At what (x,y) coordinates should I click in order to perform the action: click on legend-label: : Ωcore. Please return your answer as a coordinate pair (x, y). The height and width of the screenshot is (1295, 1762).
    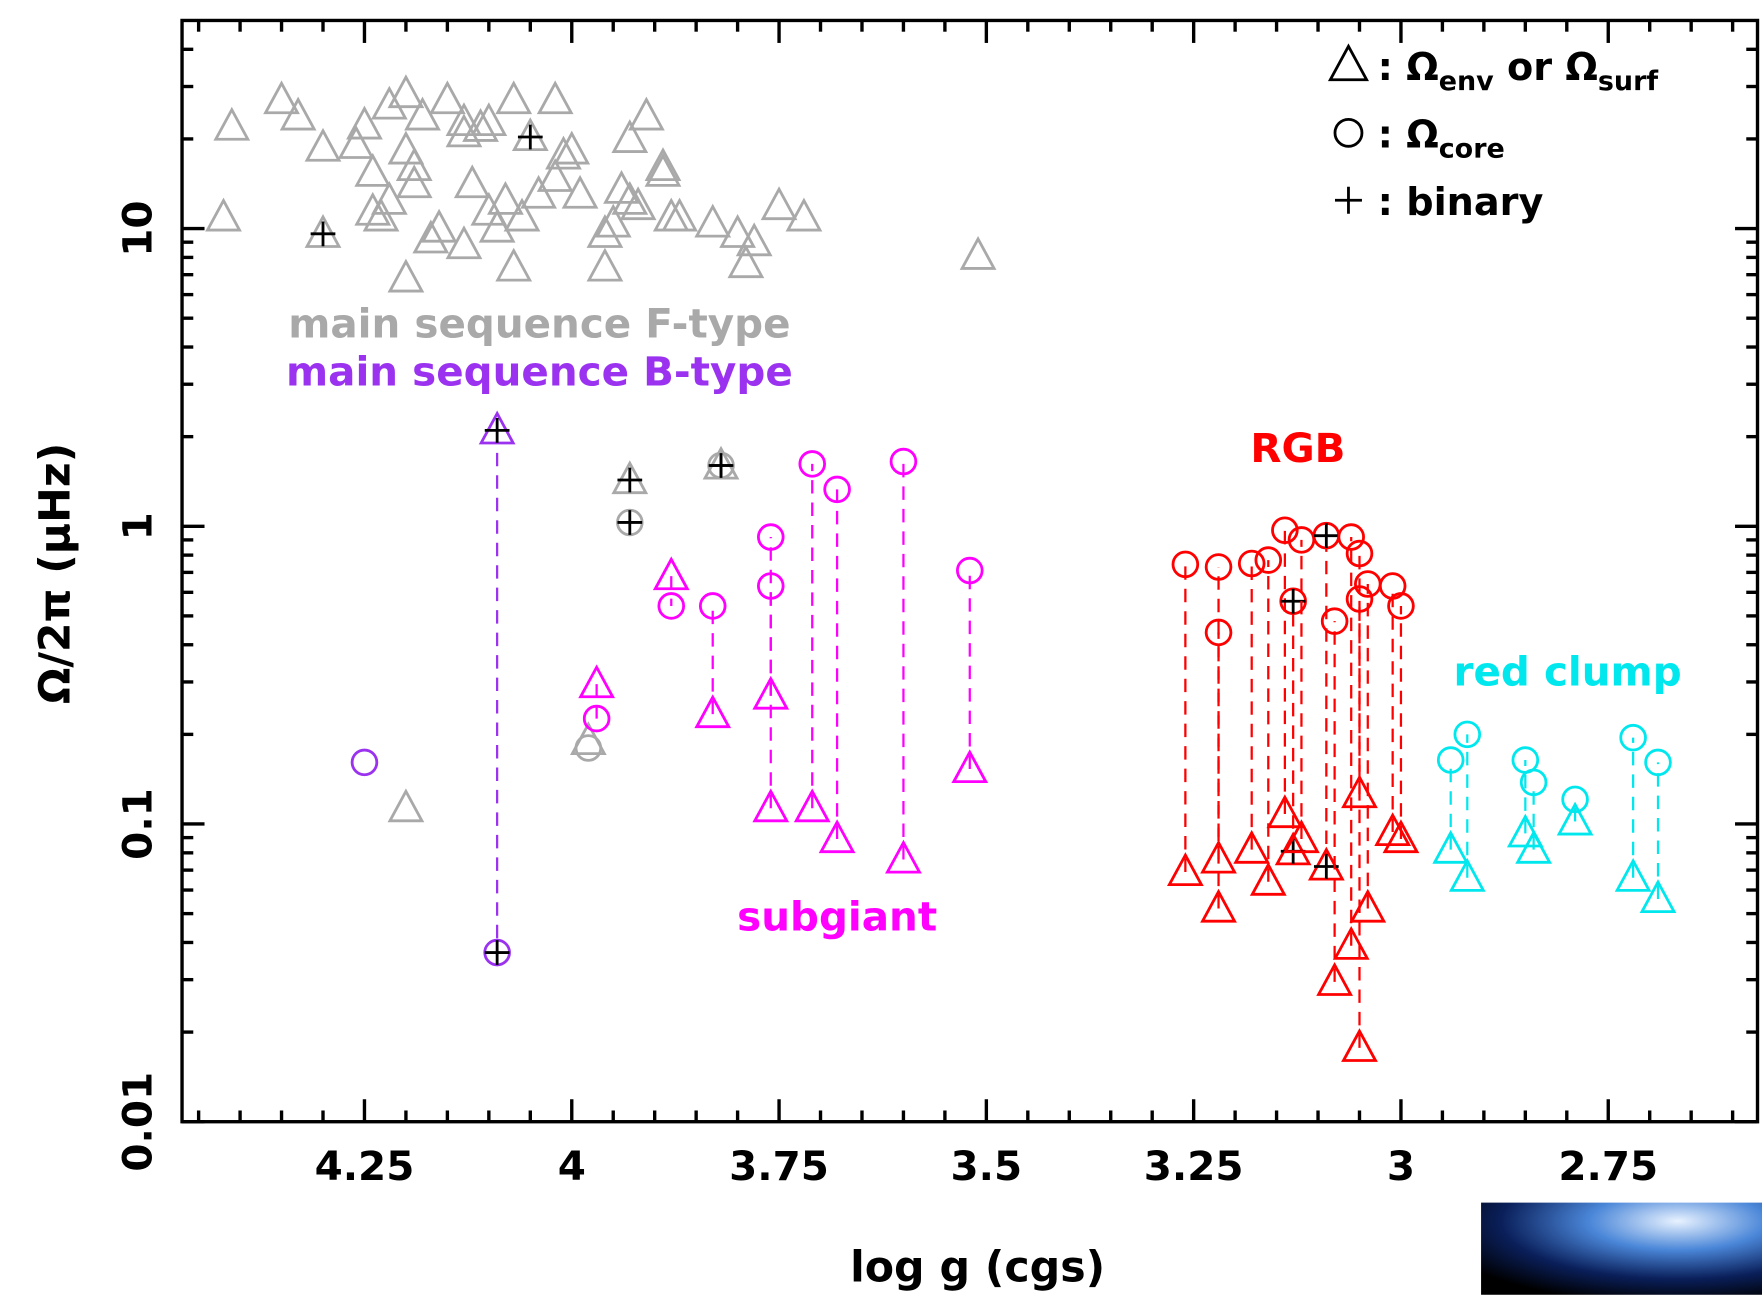
    Looking at the image, I should click on (1441, 138).